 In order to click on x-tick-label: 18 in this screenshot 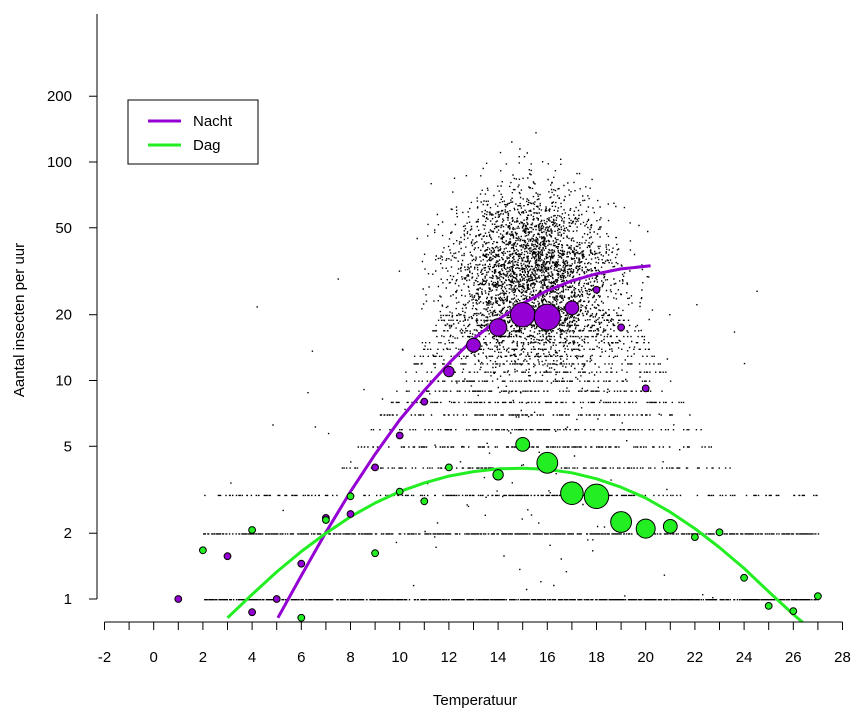, I will do `click(596, 657)`.